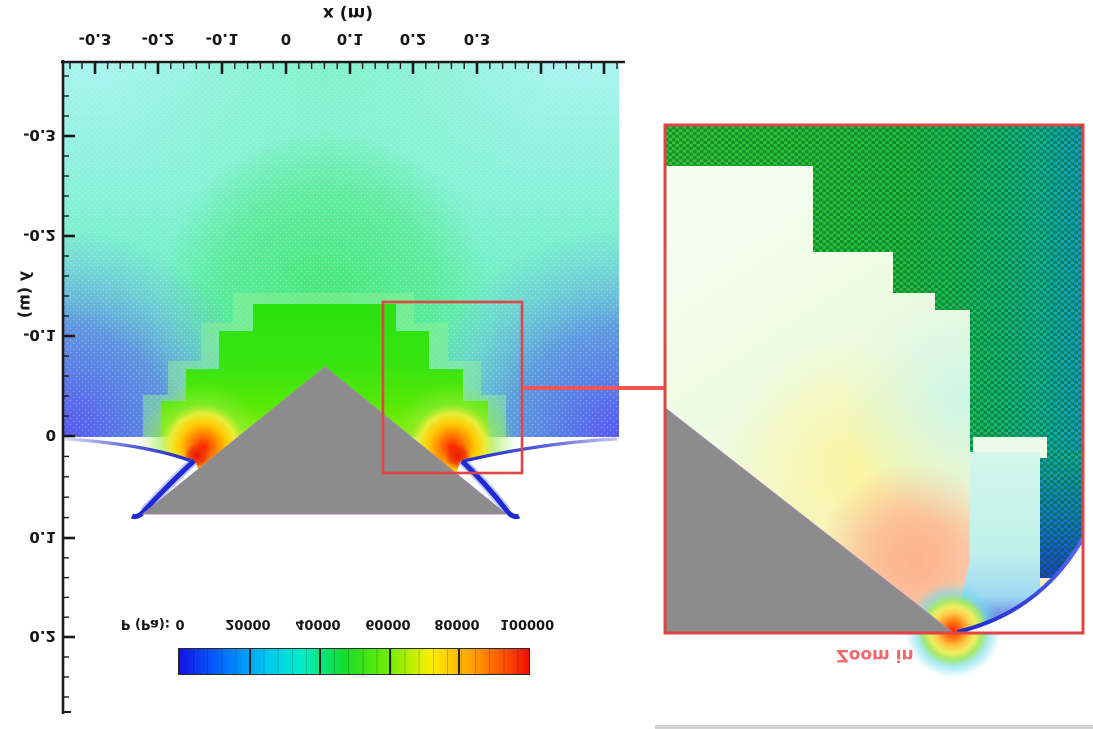 The image size is (1093, 729). I want to click on x-tick-label: -0.2, so click(158, 39).